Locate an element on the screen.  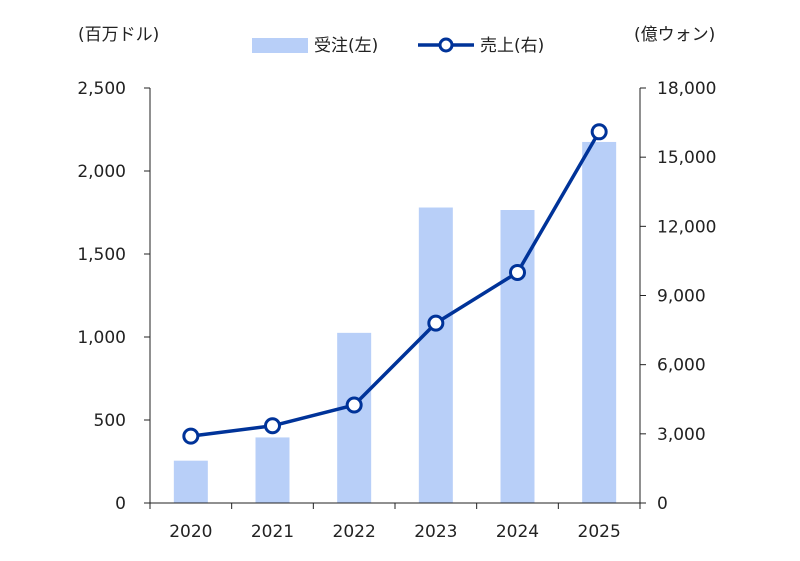
line-point-2023 is located at coordinates (436, 323).